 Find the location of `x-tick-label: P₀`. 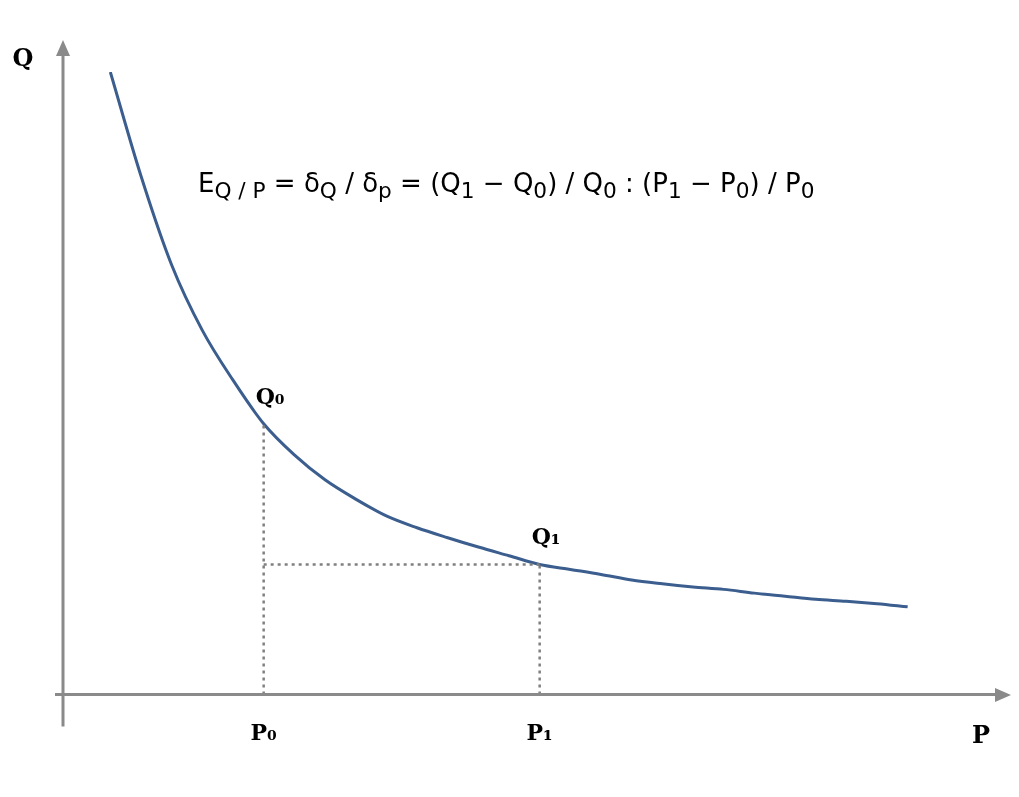

x-tick-label: P₀ is located at coordinates (264, 731).